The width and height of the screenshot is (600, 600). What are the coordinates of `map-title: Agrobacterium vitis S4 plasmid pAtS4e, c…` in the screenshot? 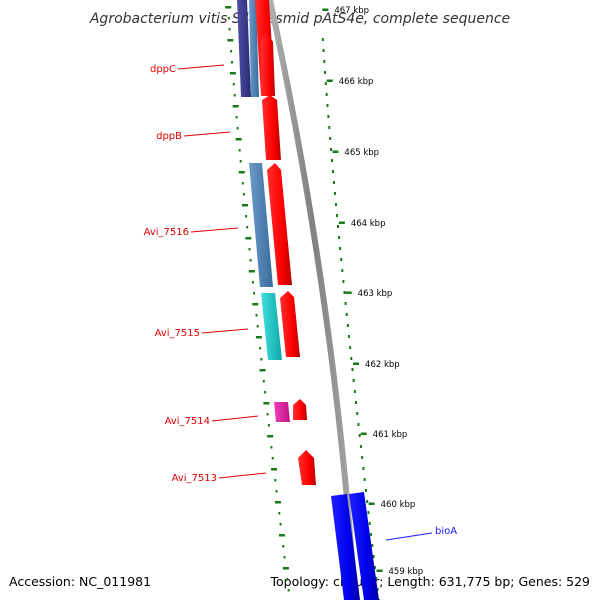 It's located at (299, 19).